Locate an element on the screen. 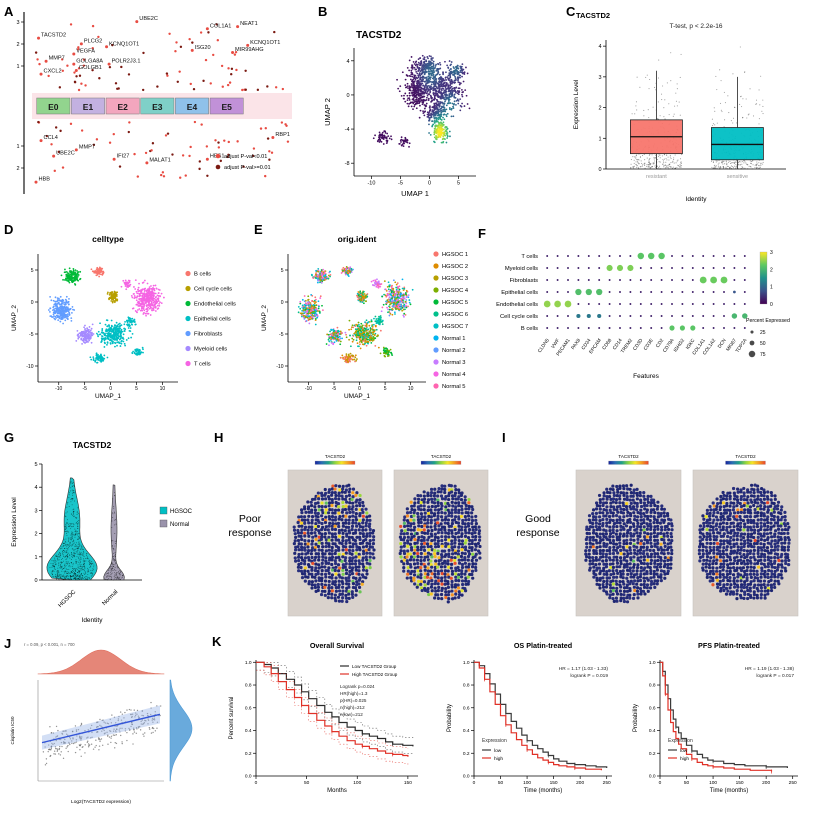  panel-label-e: E is located at coordinates (258, 229).